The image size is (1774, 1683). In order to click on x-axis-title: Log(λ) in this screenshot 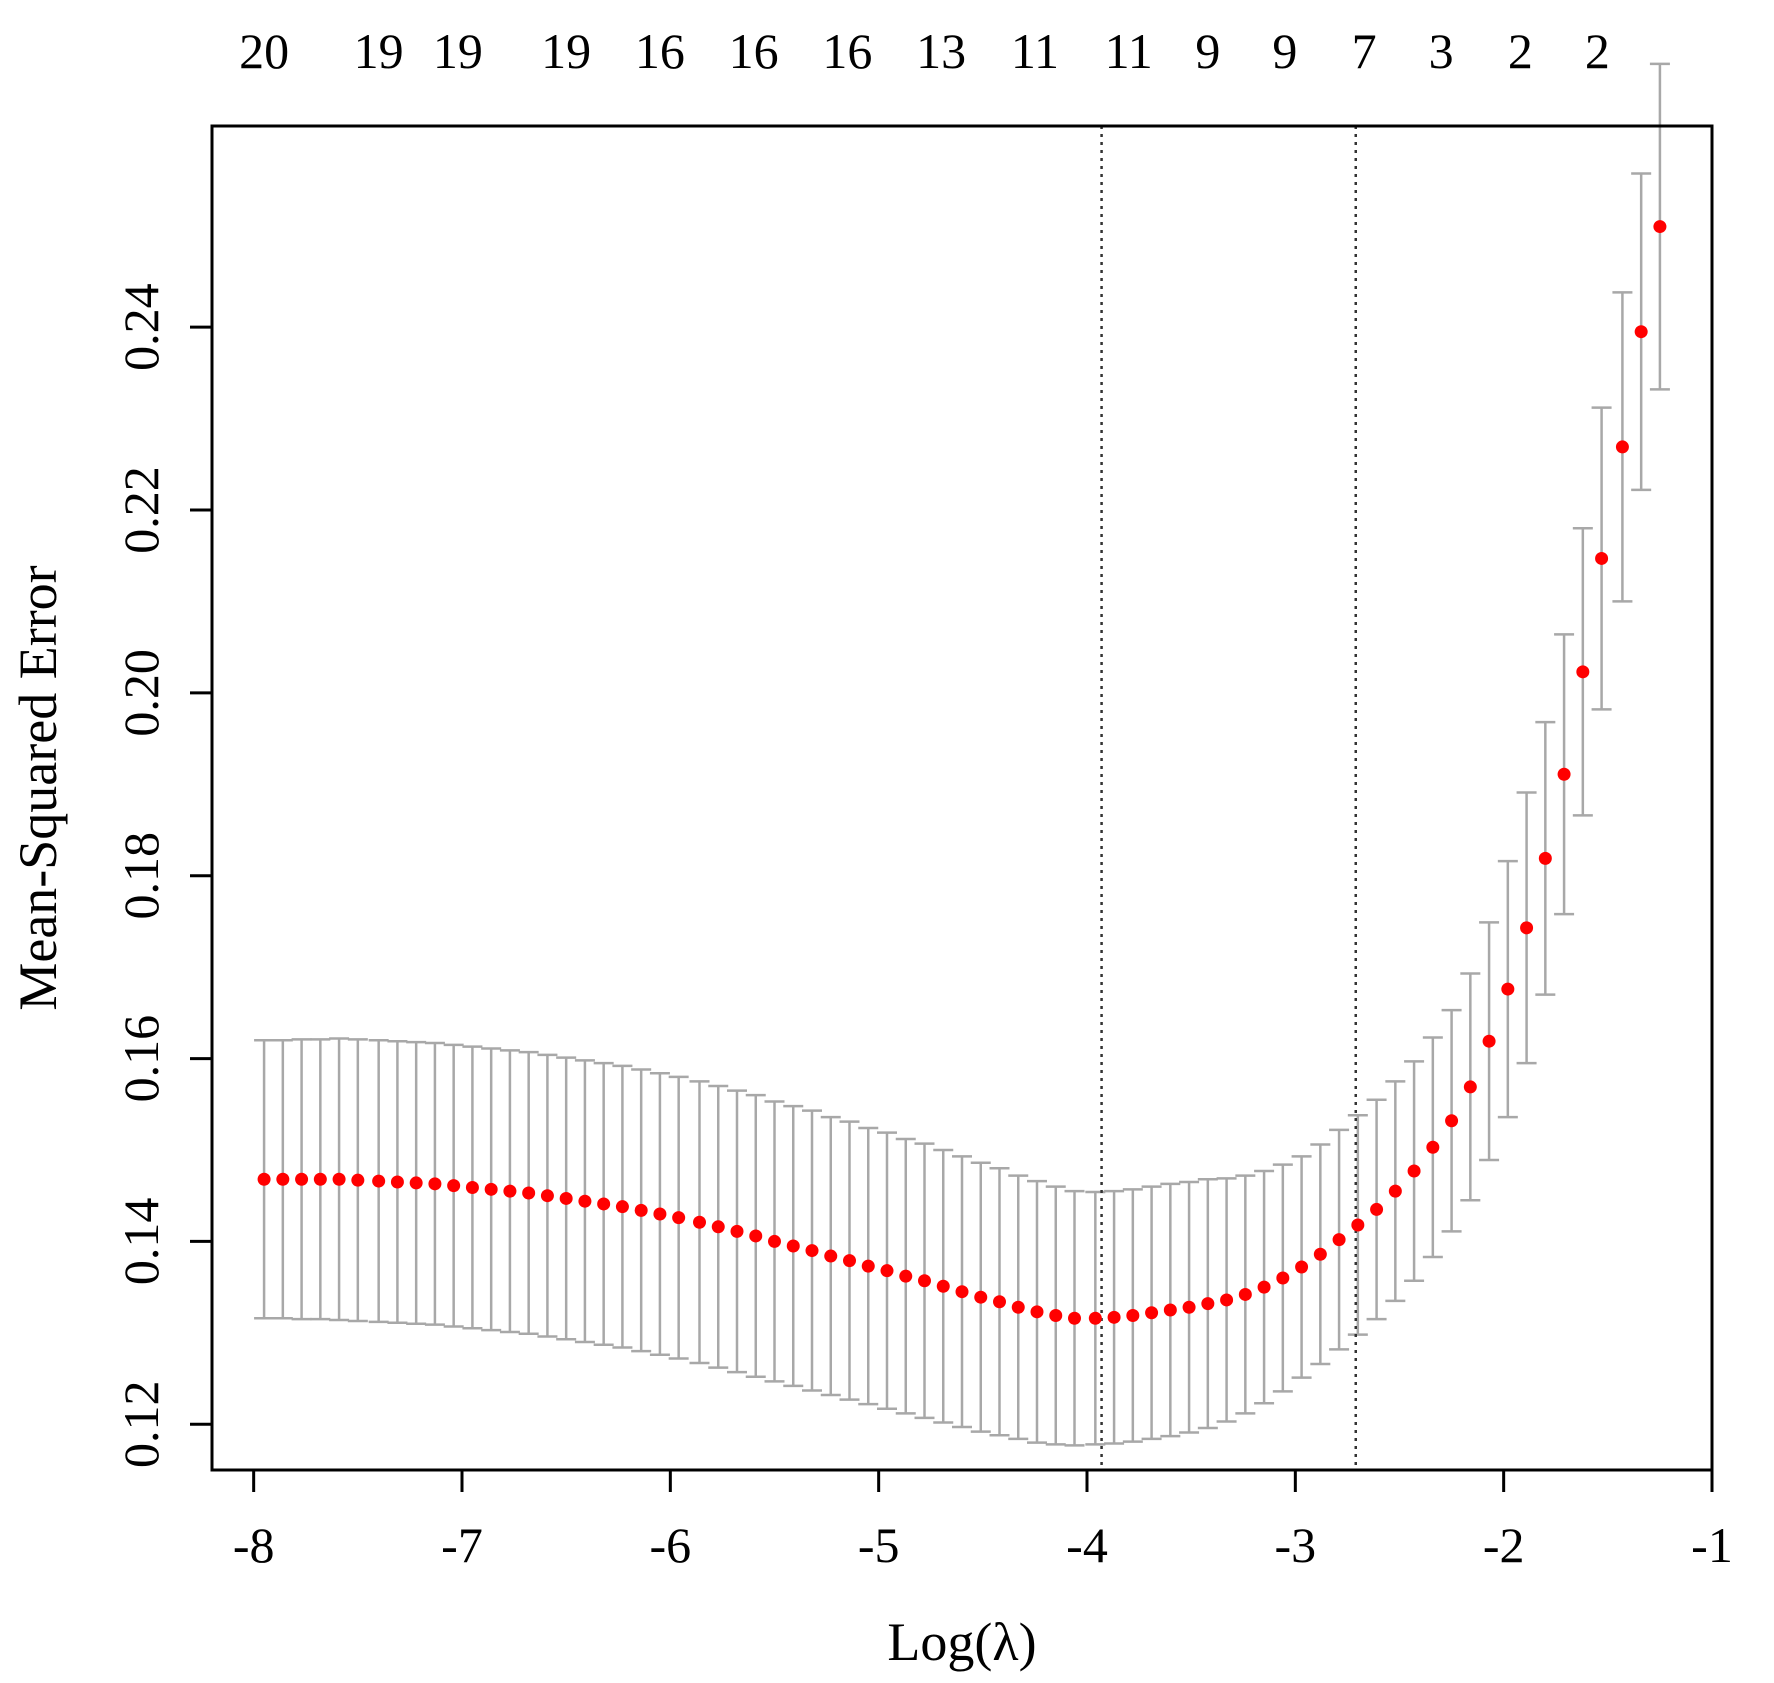, I will do `click(961, 1642)`.